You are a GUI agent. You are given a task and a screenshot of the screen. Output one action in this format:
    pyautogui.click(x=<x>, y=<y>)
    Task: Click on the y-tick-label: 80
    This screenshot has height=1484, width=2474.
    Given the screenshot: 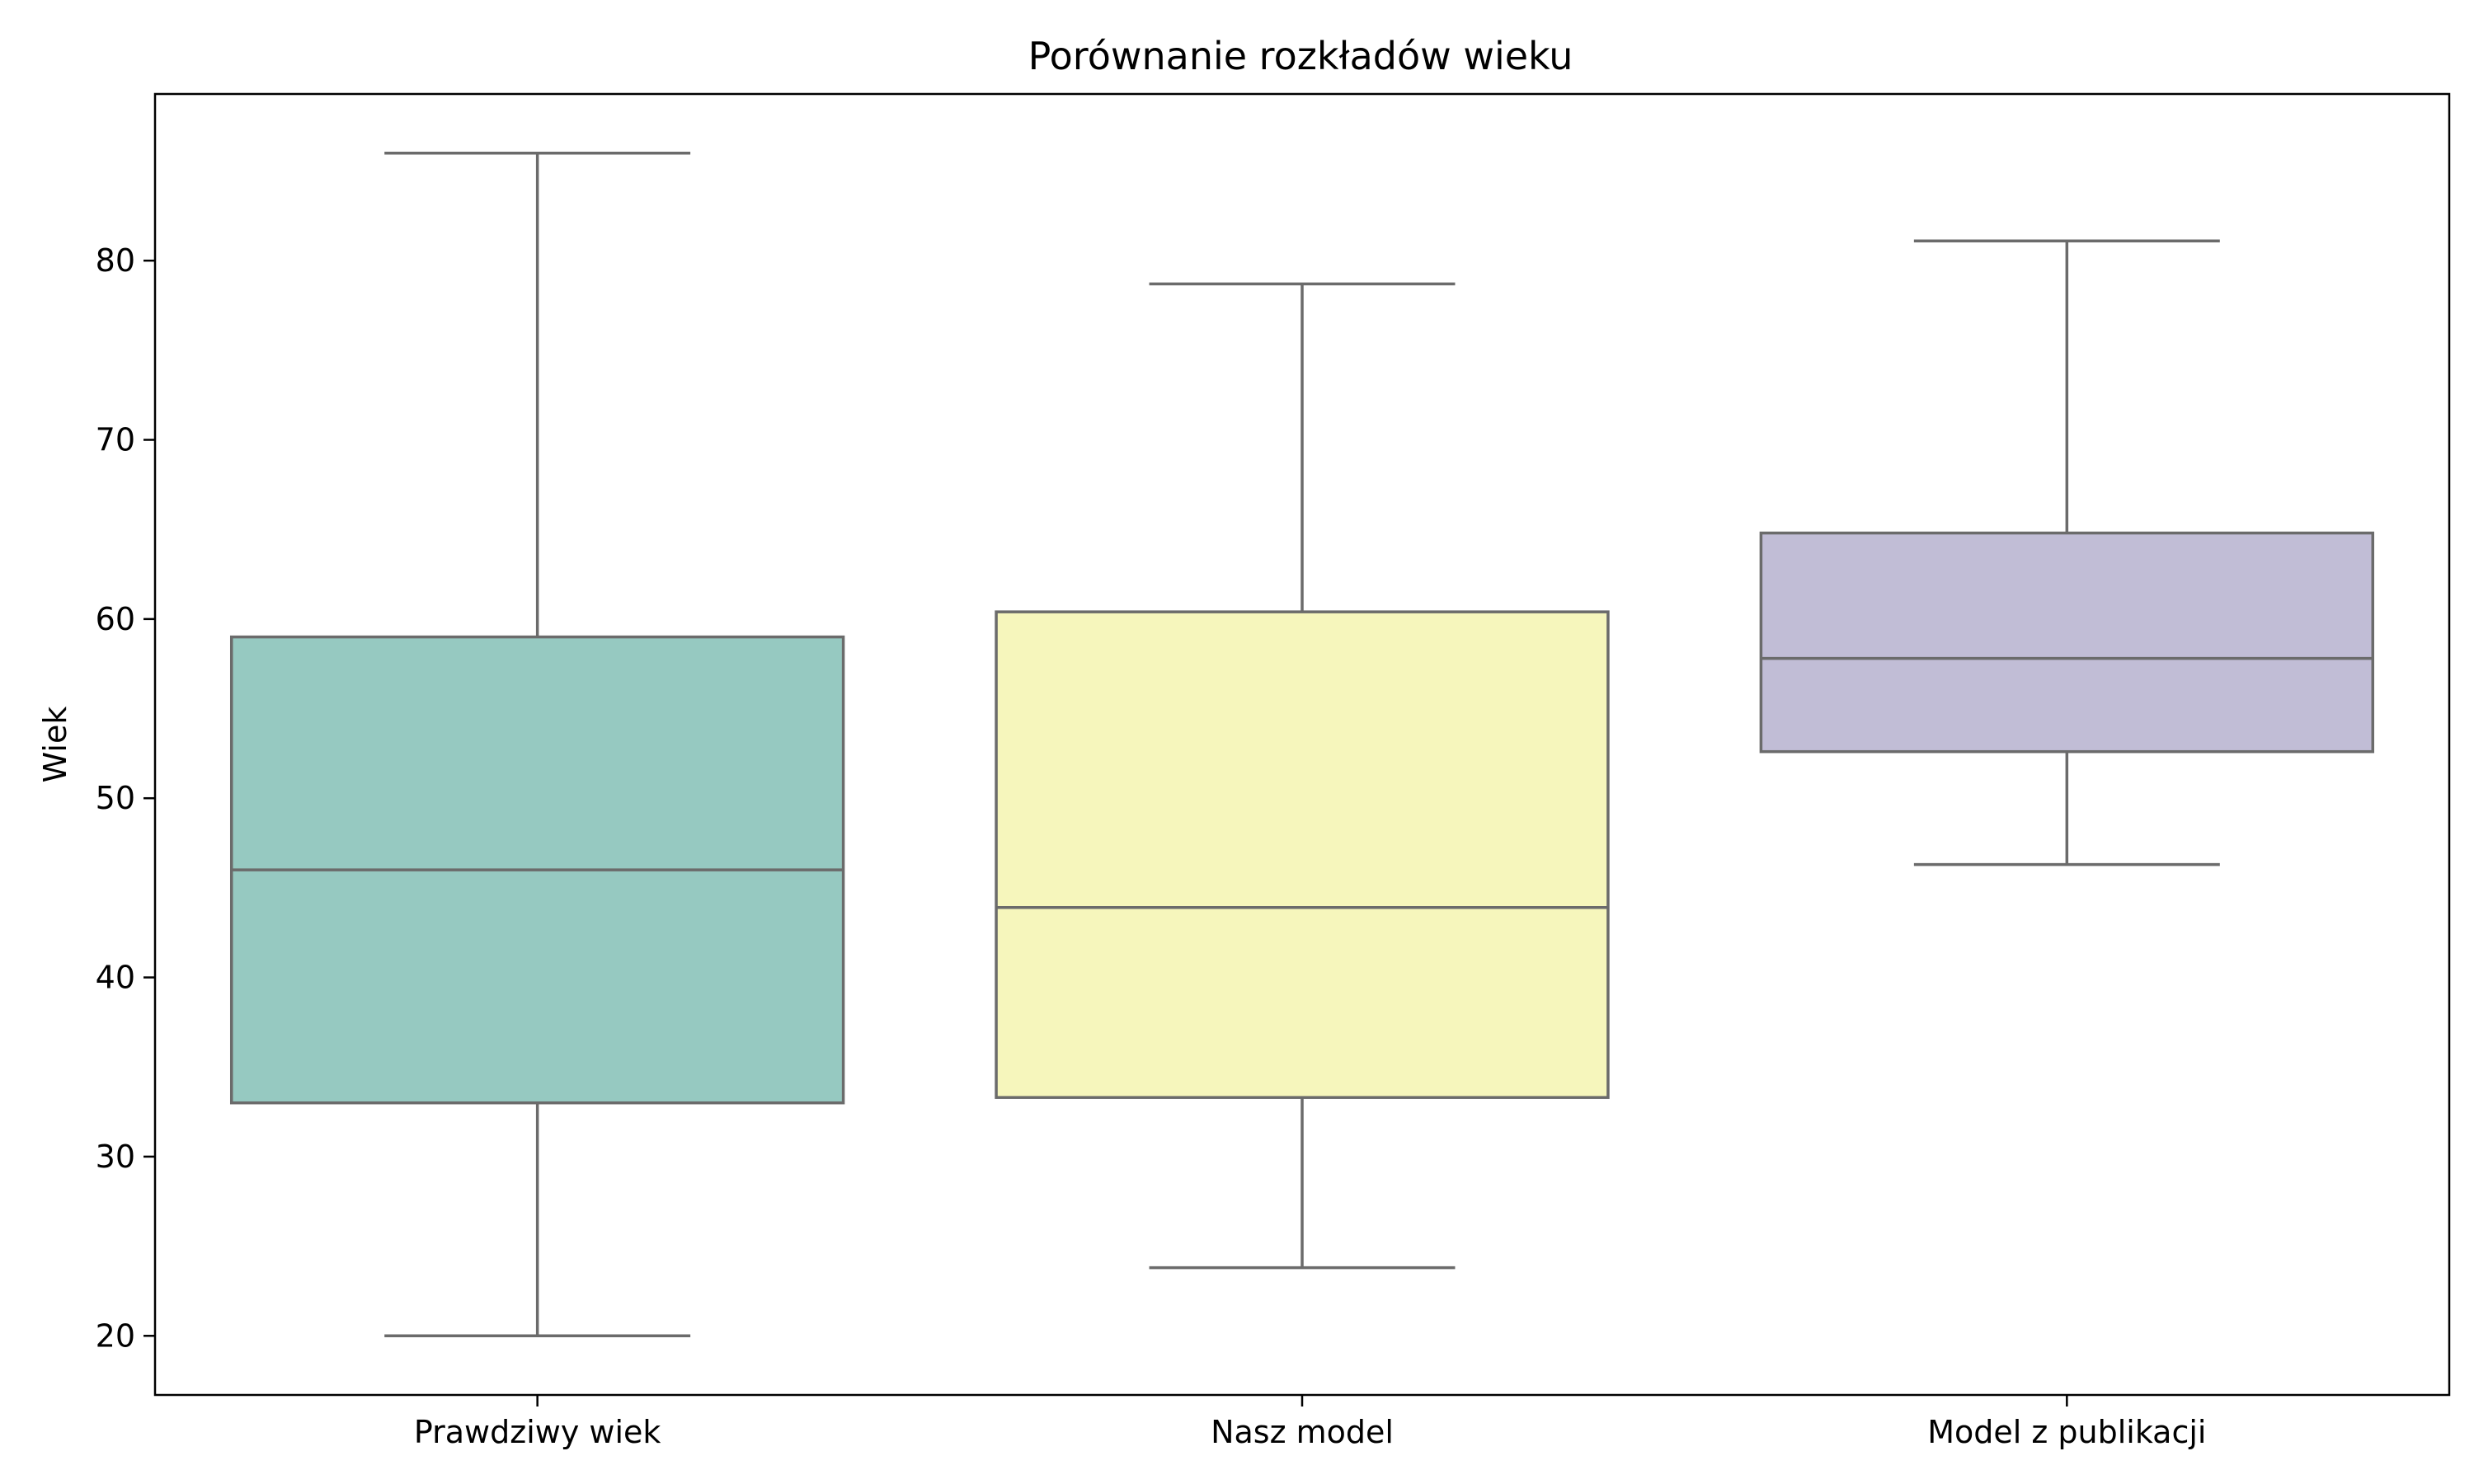 What is the action you would take?
    pyautogui.click(x=115, y=260)
    